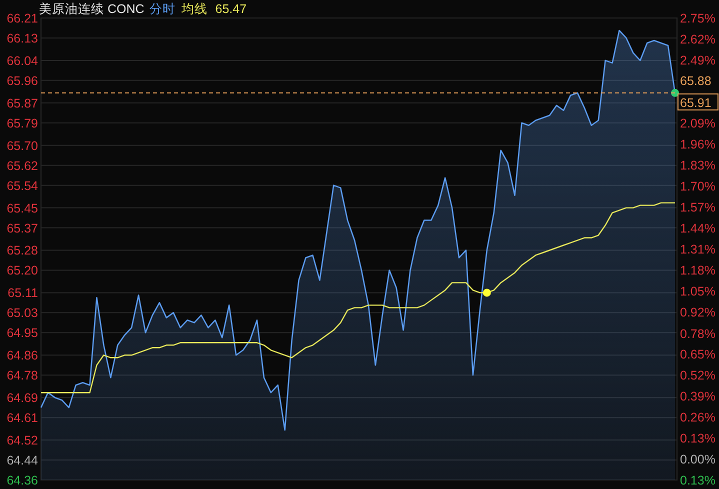  What do you see at coordinates (231, 9) in the screenshot?
I see `text: 65.47` at bounding box center [231, 9].